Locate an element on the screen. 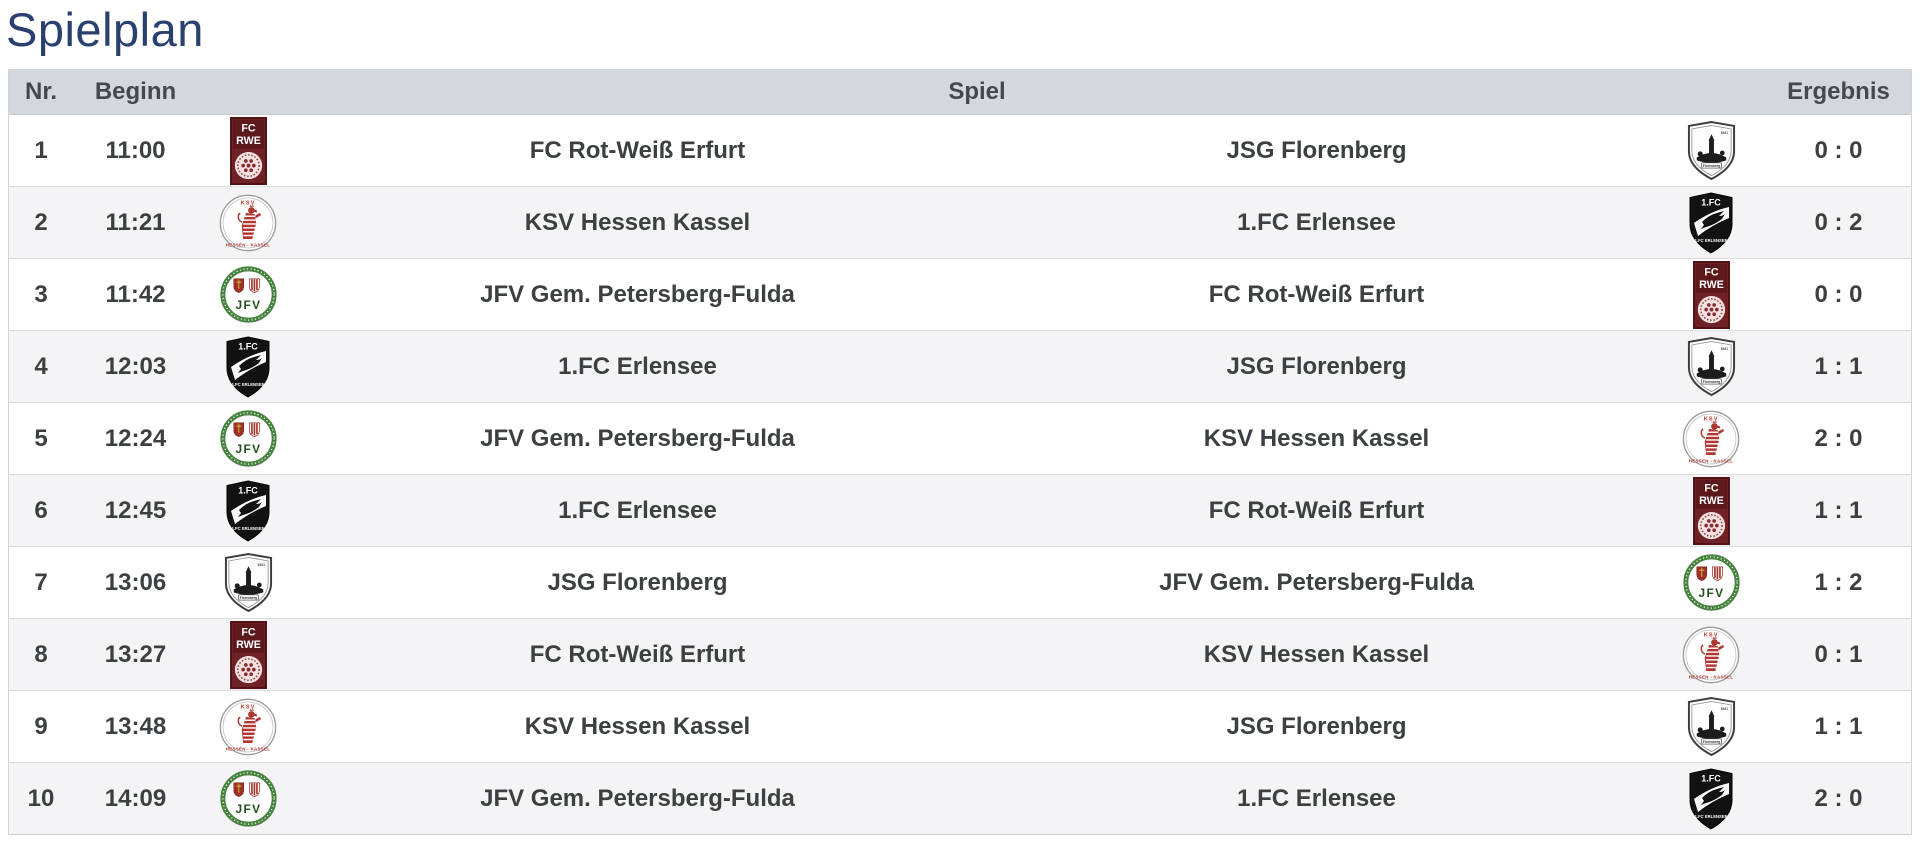 The height and width of the screenshot is (855, 1920). col-header-nr: Nr. is located at coordinates (40, 91).